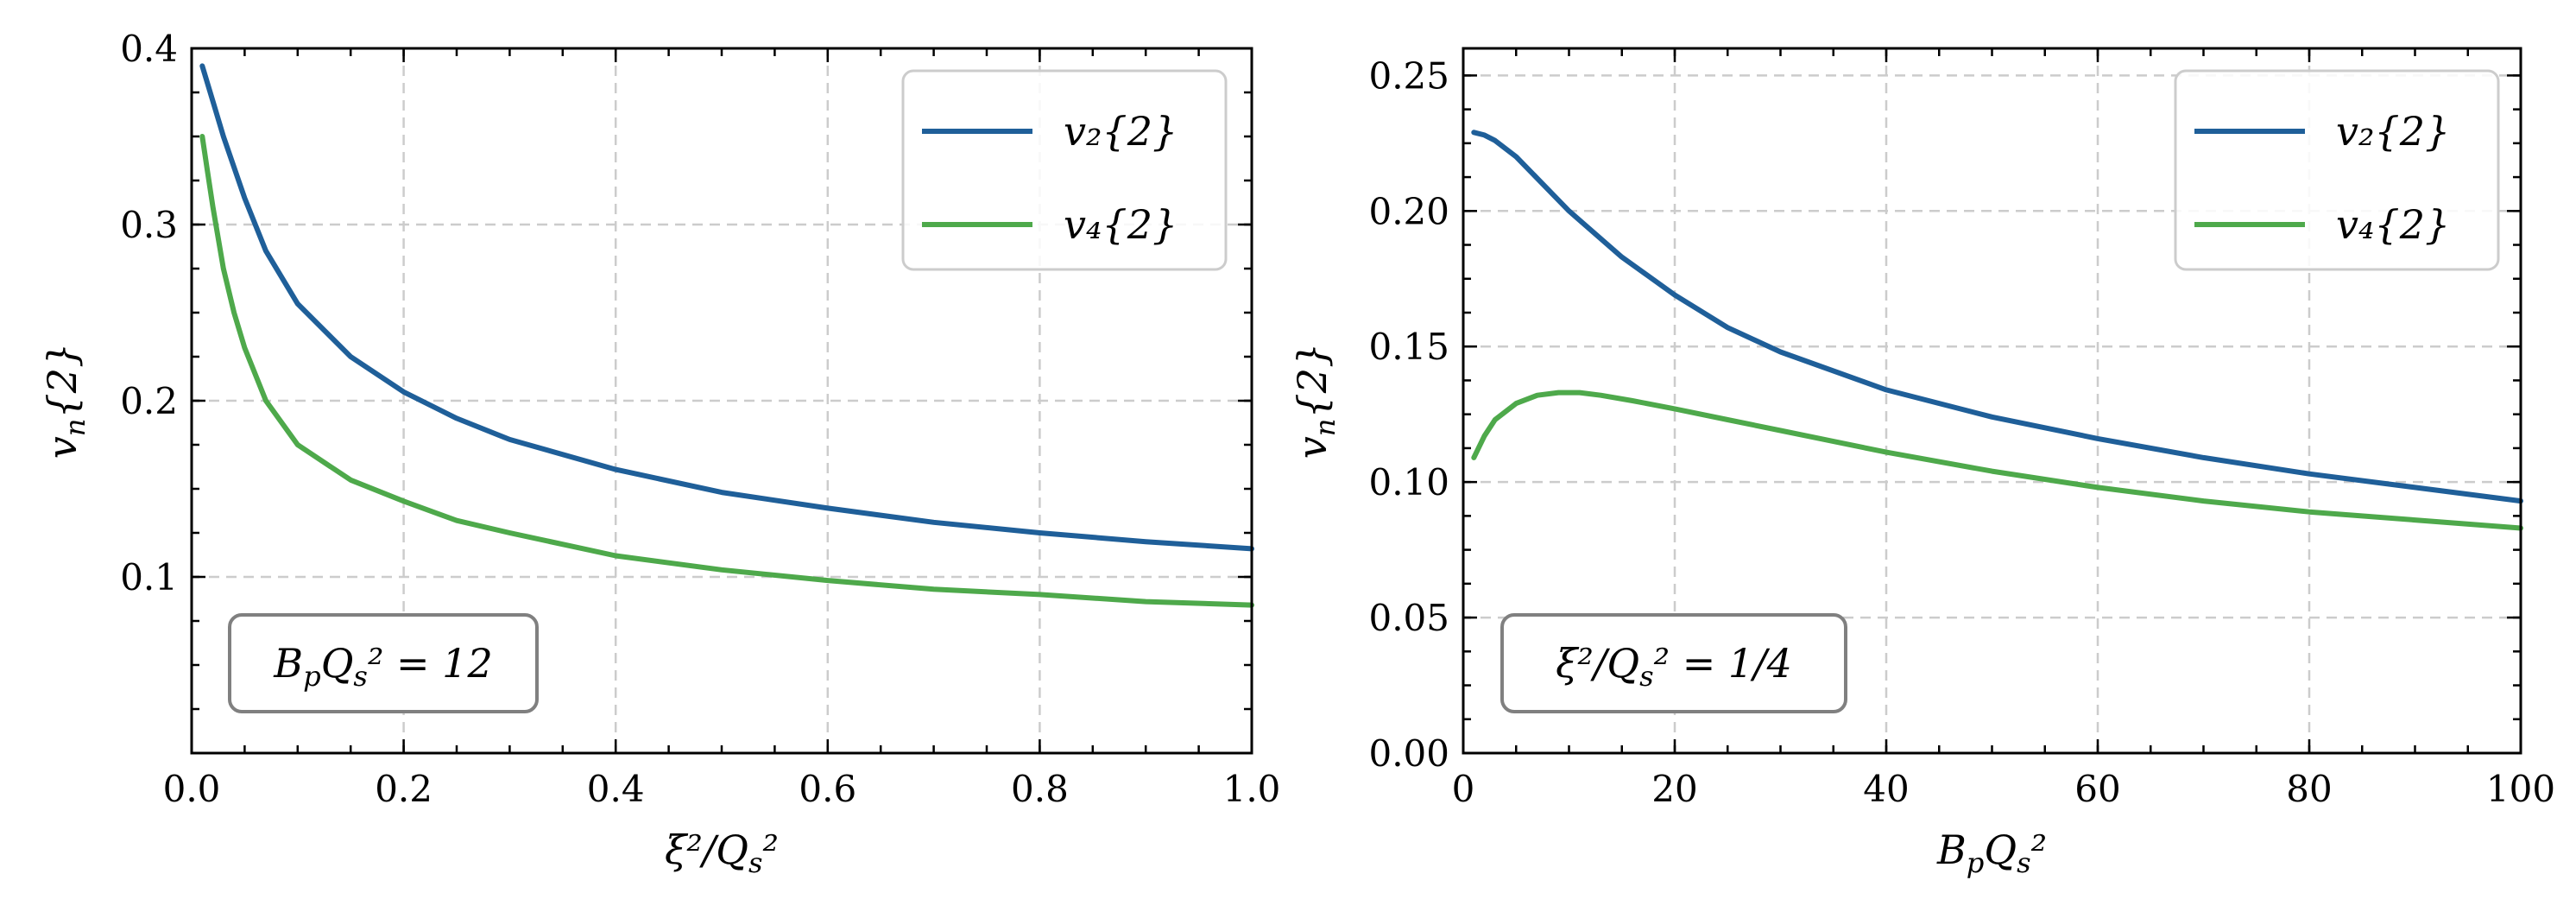 The image size is (2576, 912). What do you see at coordinates (1408, 618) in the screenshot?
I see `y-tick-label: 0.05` at bounding box center [1408, 618].